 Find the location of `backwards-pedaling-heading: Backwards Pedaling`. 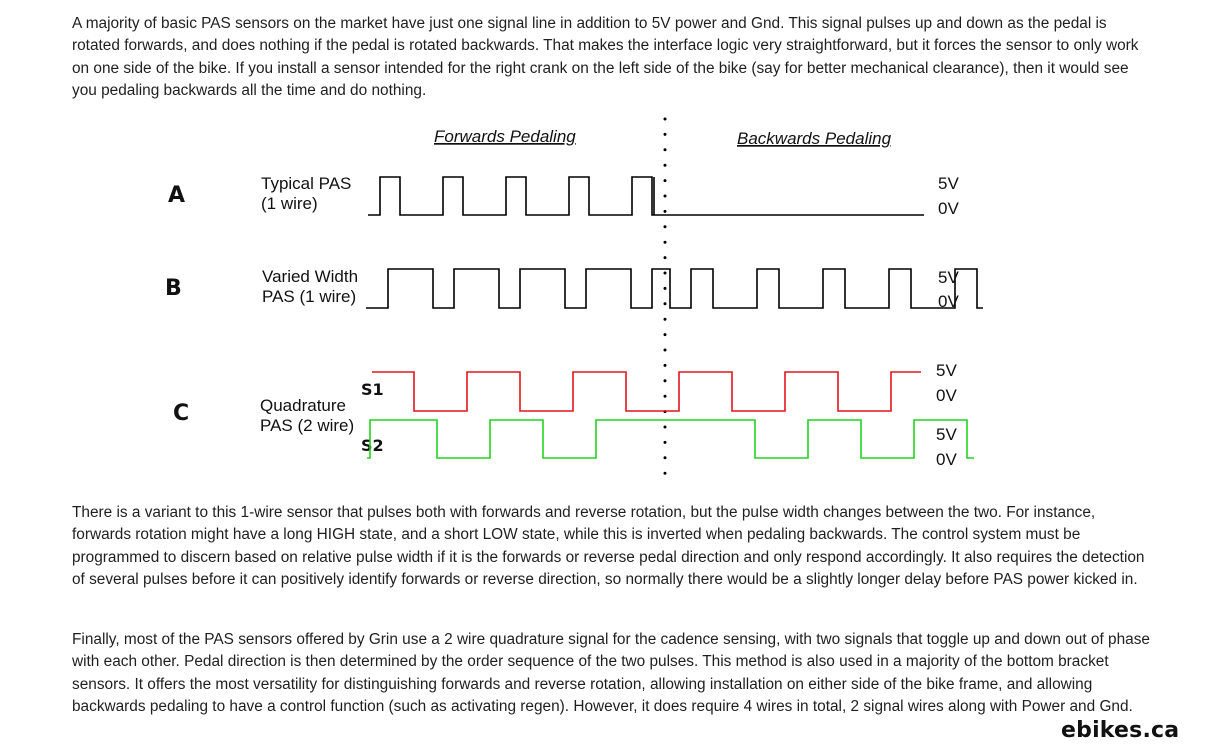

backwards-pedaling-heading: Backwards Pedaling is located at coordinates (814, 138).